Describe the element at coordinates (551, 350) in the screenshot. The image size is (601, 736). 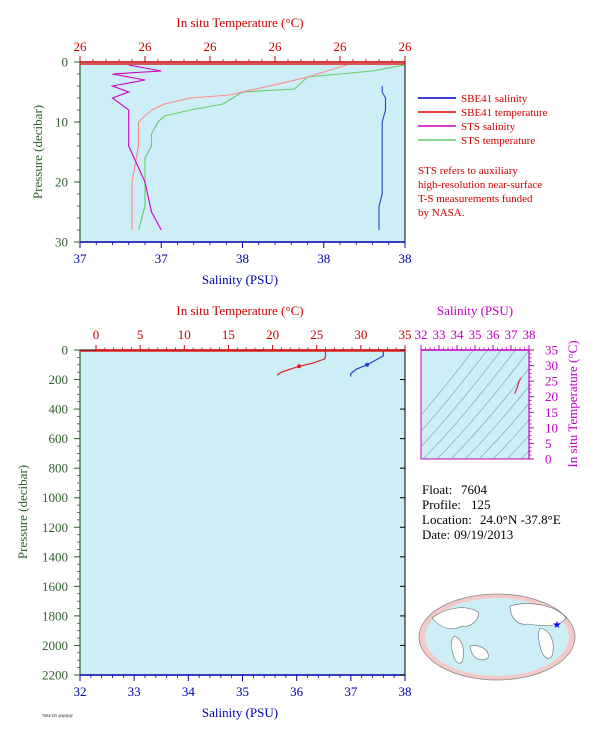
I see `ts-temp-tick-label: 35` at that location.